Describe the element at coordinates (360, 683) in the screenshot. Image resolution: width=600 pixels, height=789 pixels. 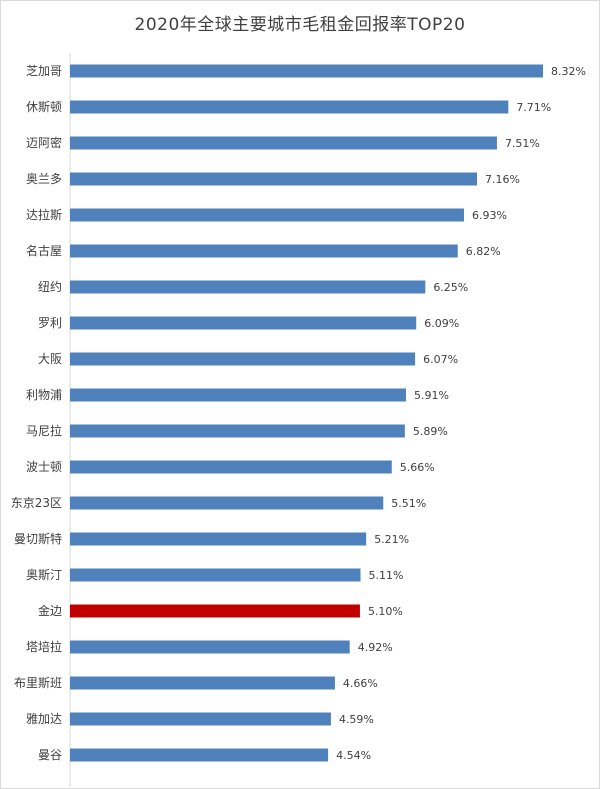
I see `value-label: 4.66%` at that location.